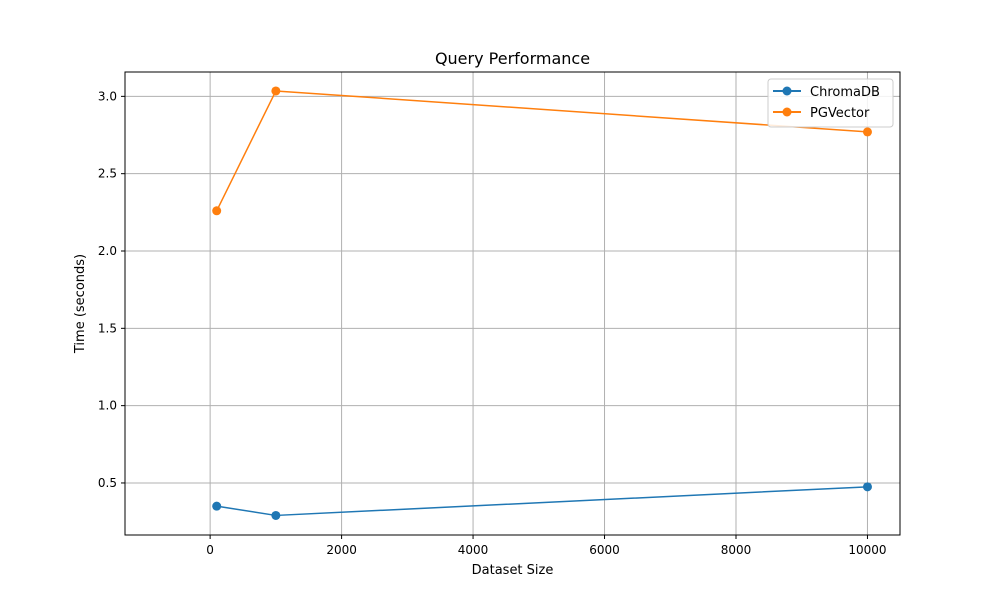 The height and width of the screenshot is (600, 1000). What do you see at coordinates (107, 174) in the screenshot?
I see `y-tick-label: 2.5` at bounding box center [107, 174].